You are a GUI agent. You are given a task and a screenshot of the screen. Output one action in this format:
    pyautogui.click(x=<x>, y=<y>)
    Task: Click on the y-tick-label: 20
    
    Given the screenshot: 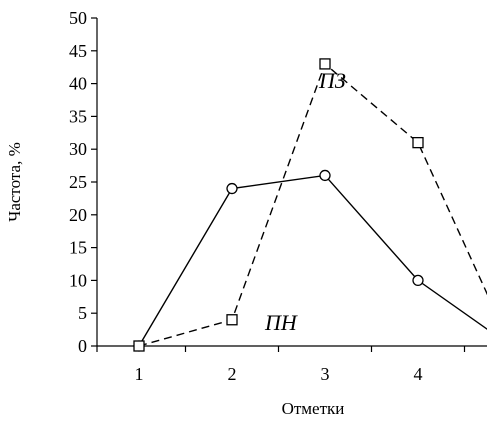 What is the action you would take?
    pyautogui.click(x=78, y=215)
    